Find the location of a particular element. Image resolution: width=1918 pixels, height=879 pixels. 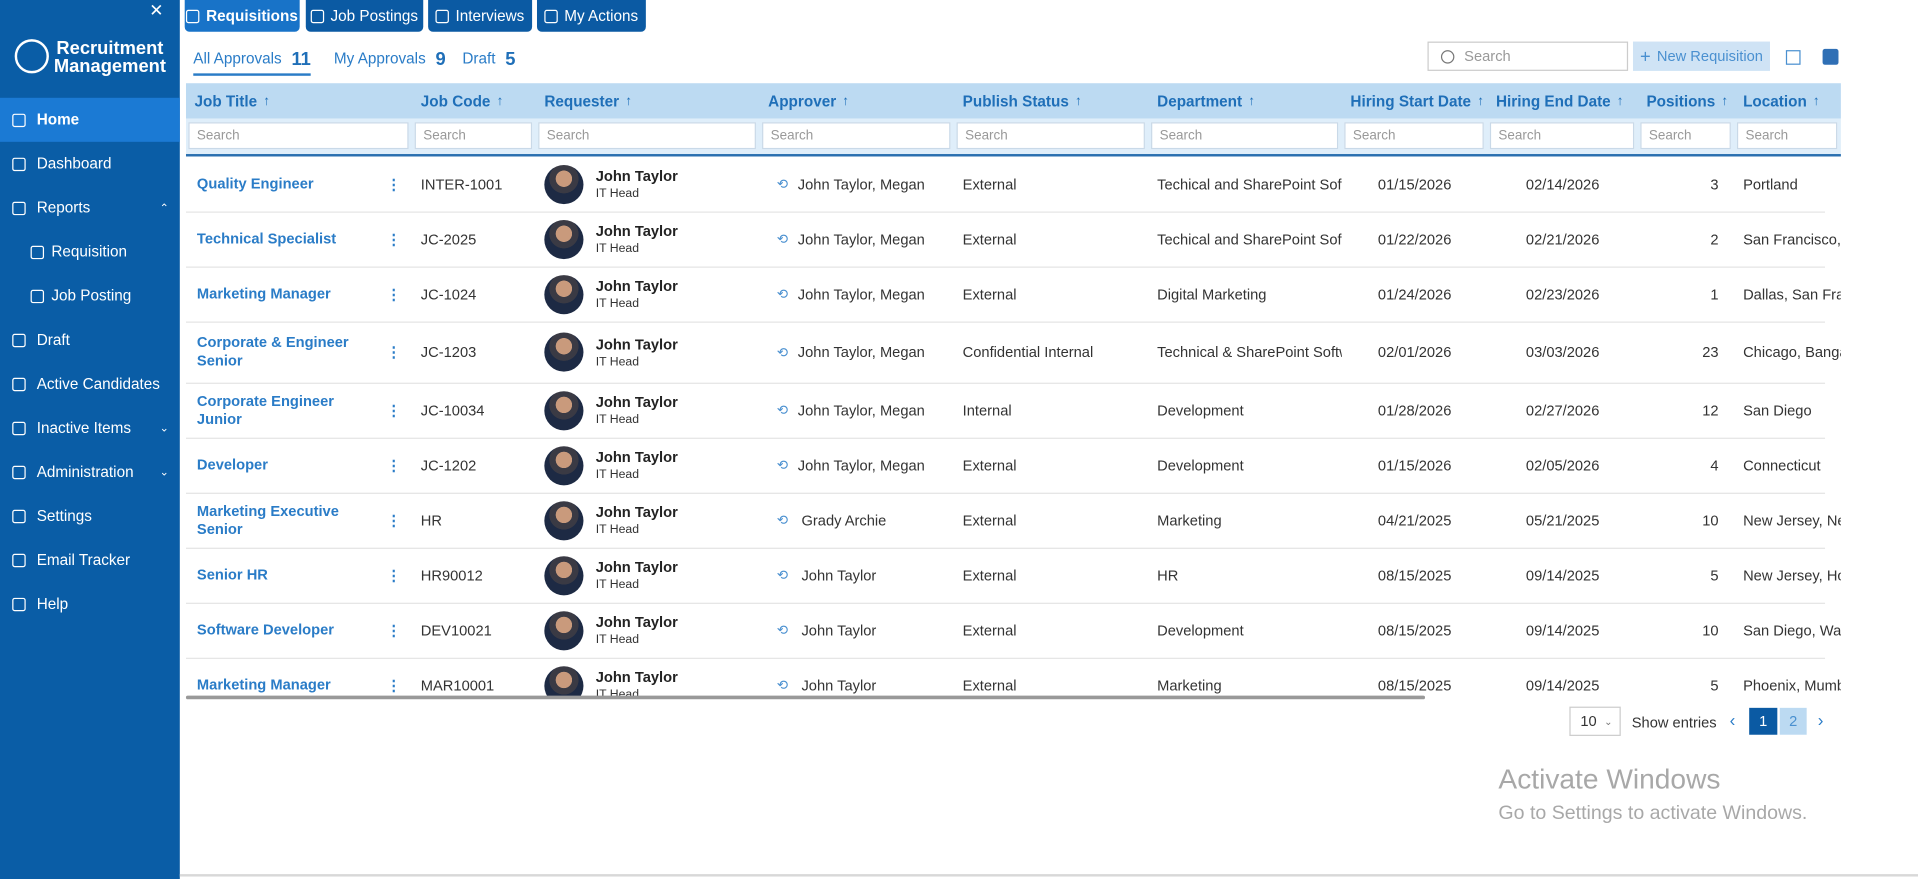

column-header: Requester ↑ is located at coordinates (648, 100).